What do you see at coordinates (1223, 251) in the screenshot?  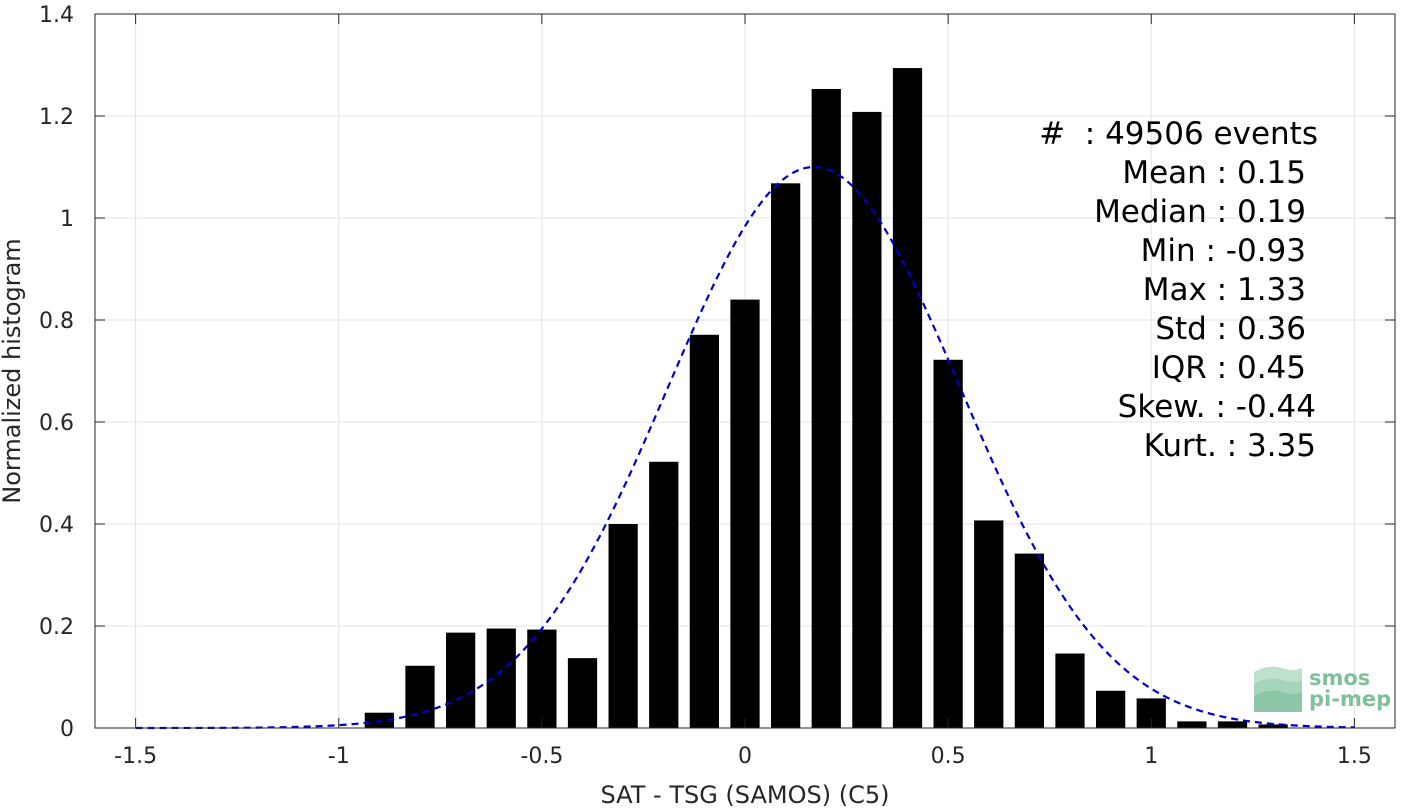 I see `stat-line-3: Min : -0.93` at bounding box center [1223, 251].